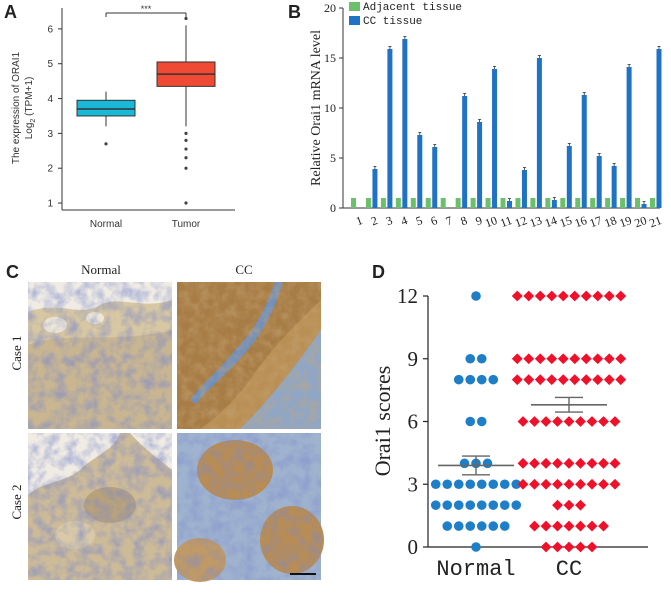  Describe the element at coordinates (50, 64) in the screenshot. I see `a-ytick-label: 5` at that location.